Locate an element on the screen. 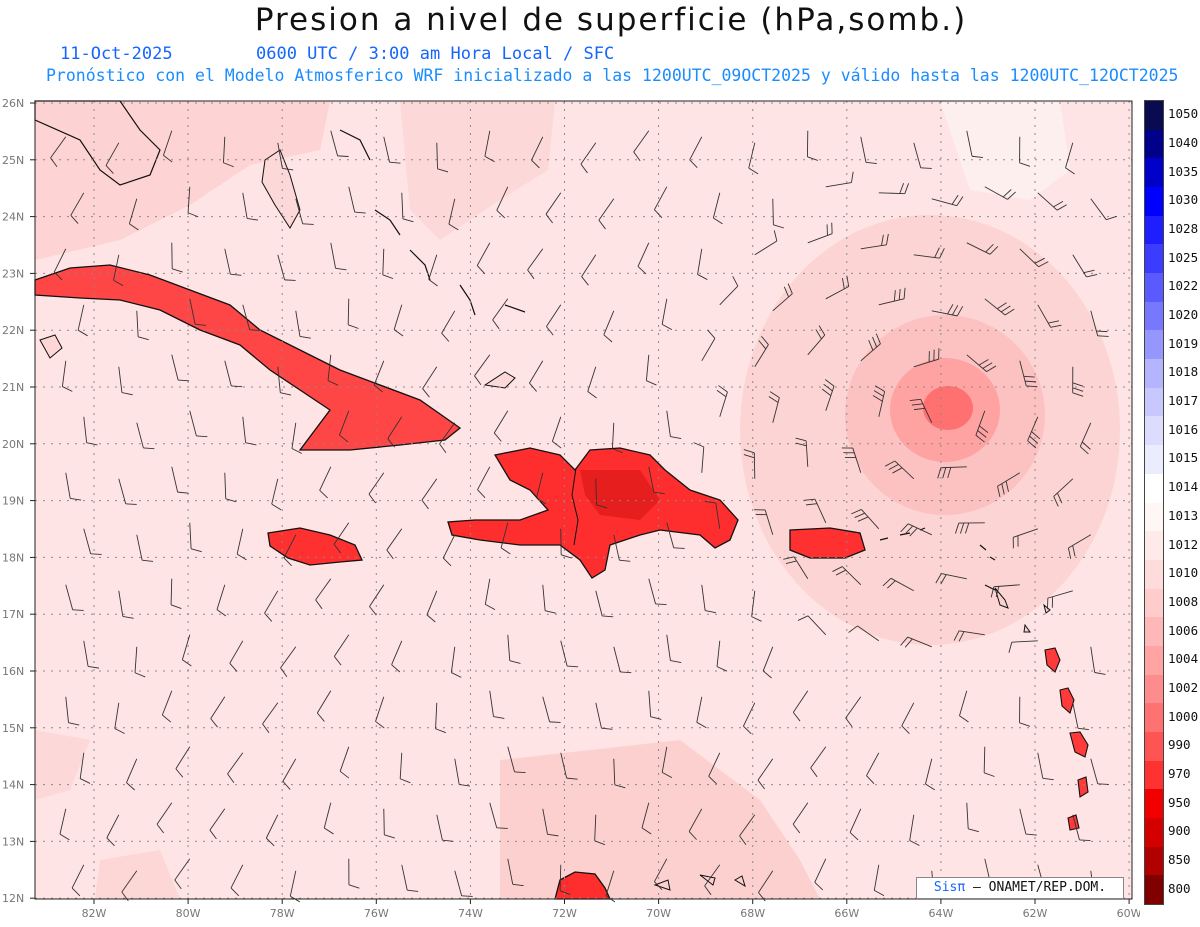 This screenshot has height=927, width=1200. low-pressure-eye is located at coordinates (948, 408).